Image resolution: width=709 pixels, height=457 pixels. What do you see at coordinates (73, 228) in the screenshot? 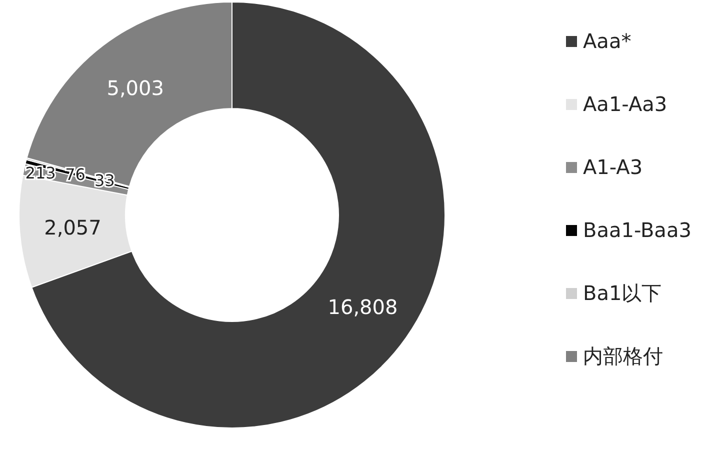
I see `data-label: 2,057` at bounding box center [73, 228].